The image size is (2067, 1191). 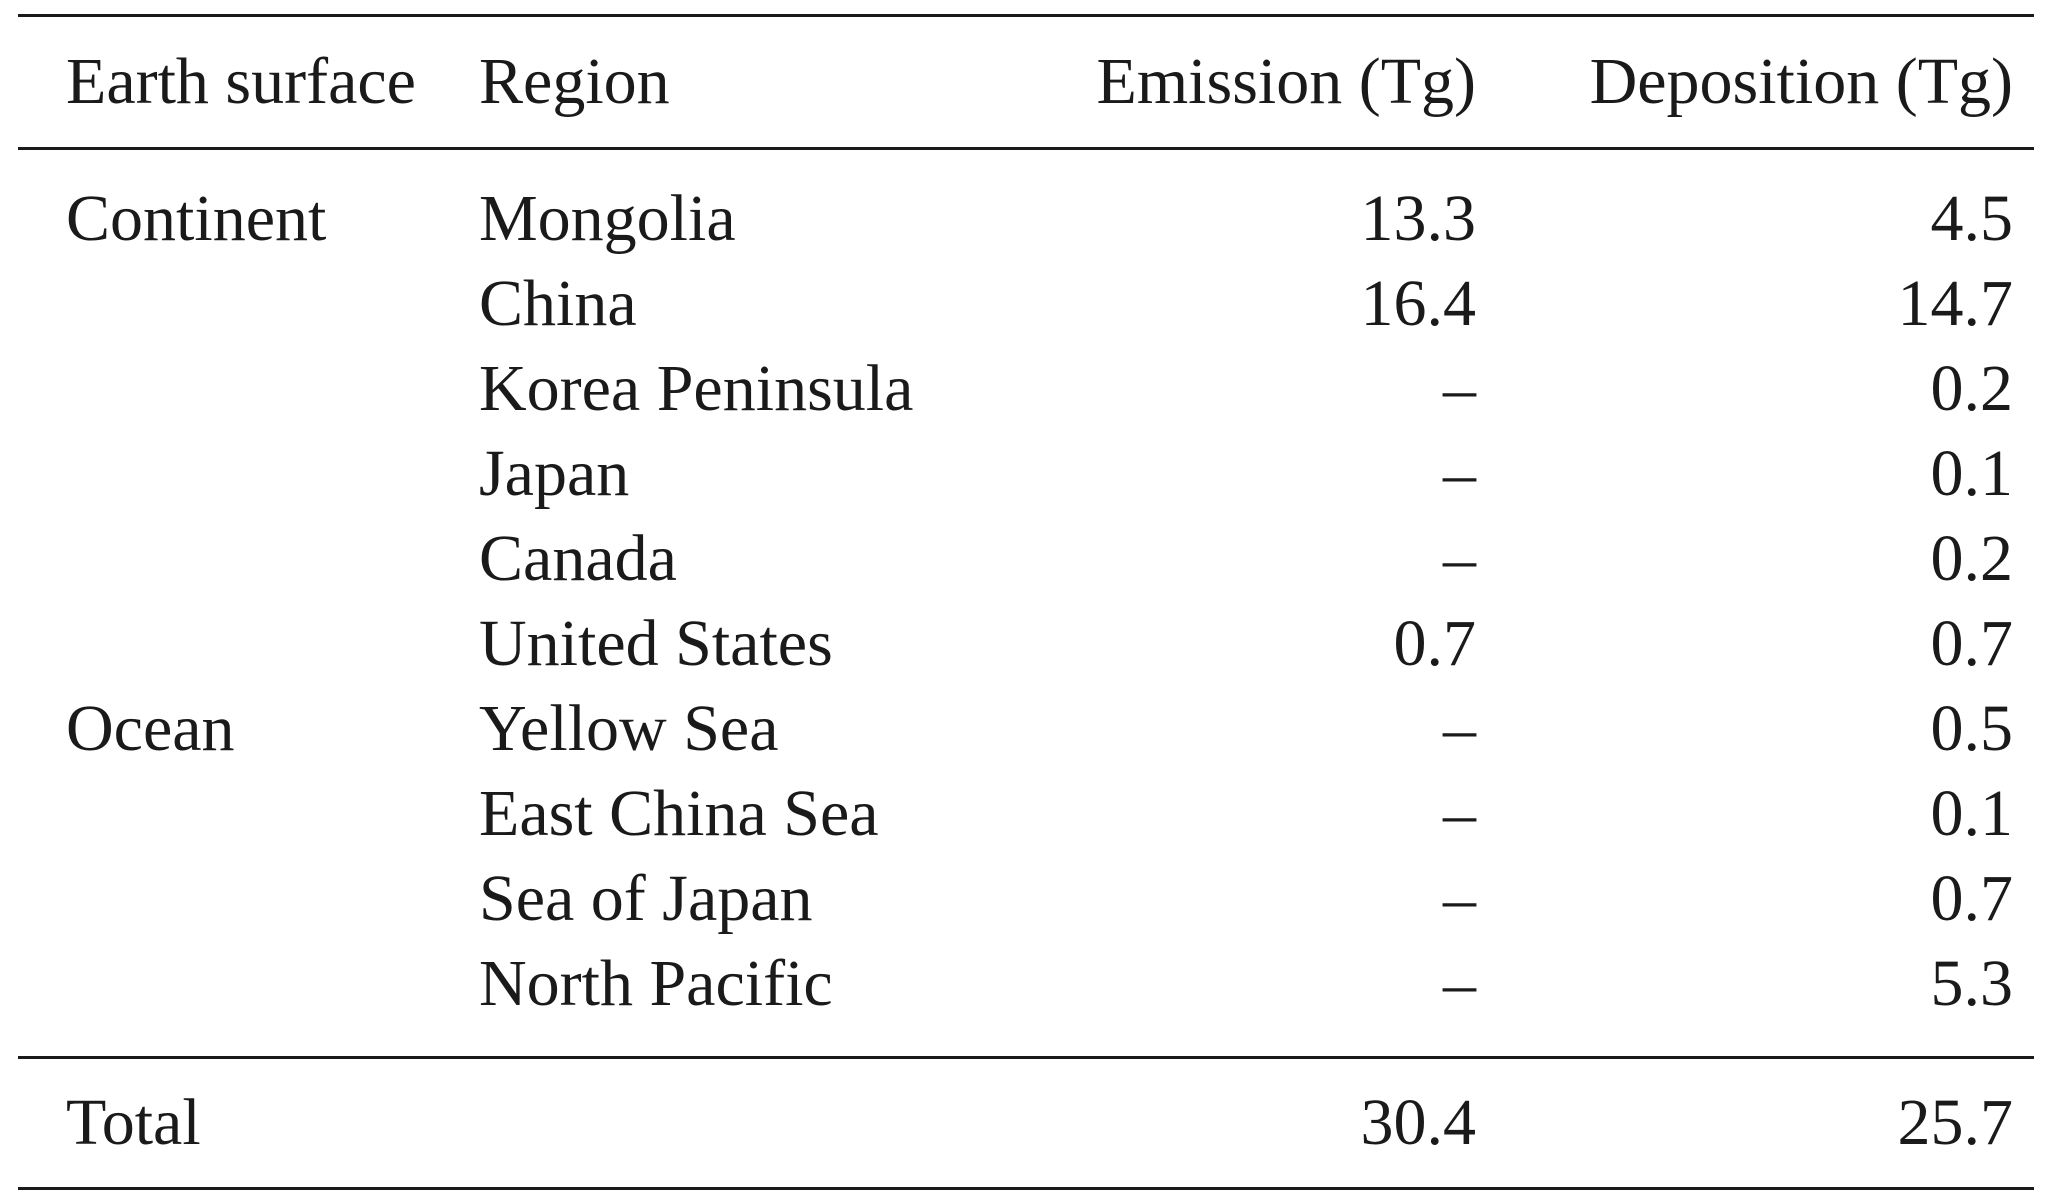 What do you see at coordinates (696, 388) in the screenshot?
I see `region-cell: Korea Peninsula` at bounding box center [696, 388].